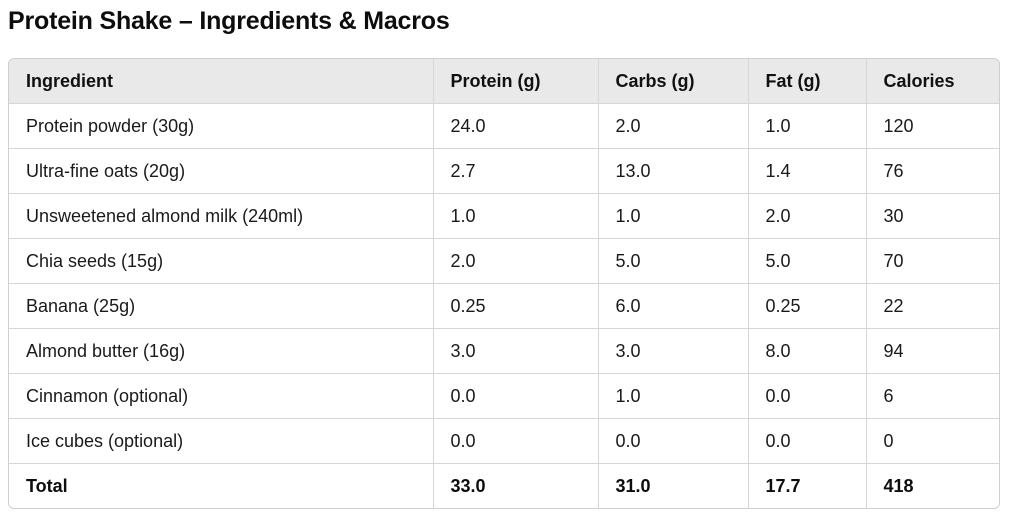 This screenshot has height=514, width=1024. Describe the element at coordinates (932, 216) in the screenshot. I see `calories-cell: 30` at that location.